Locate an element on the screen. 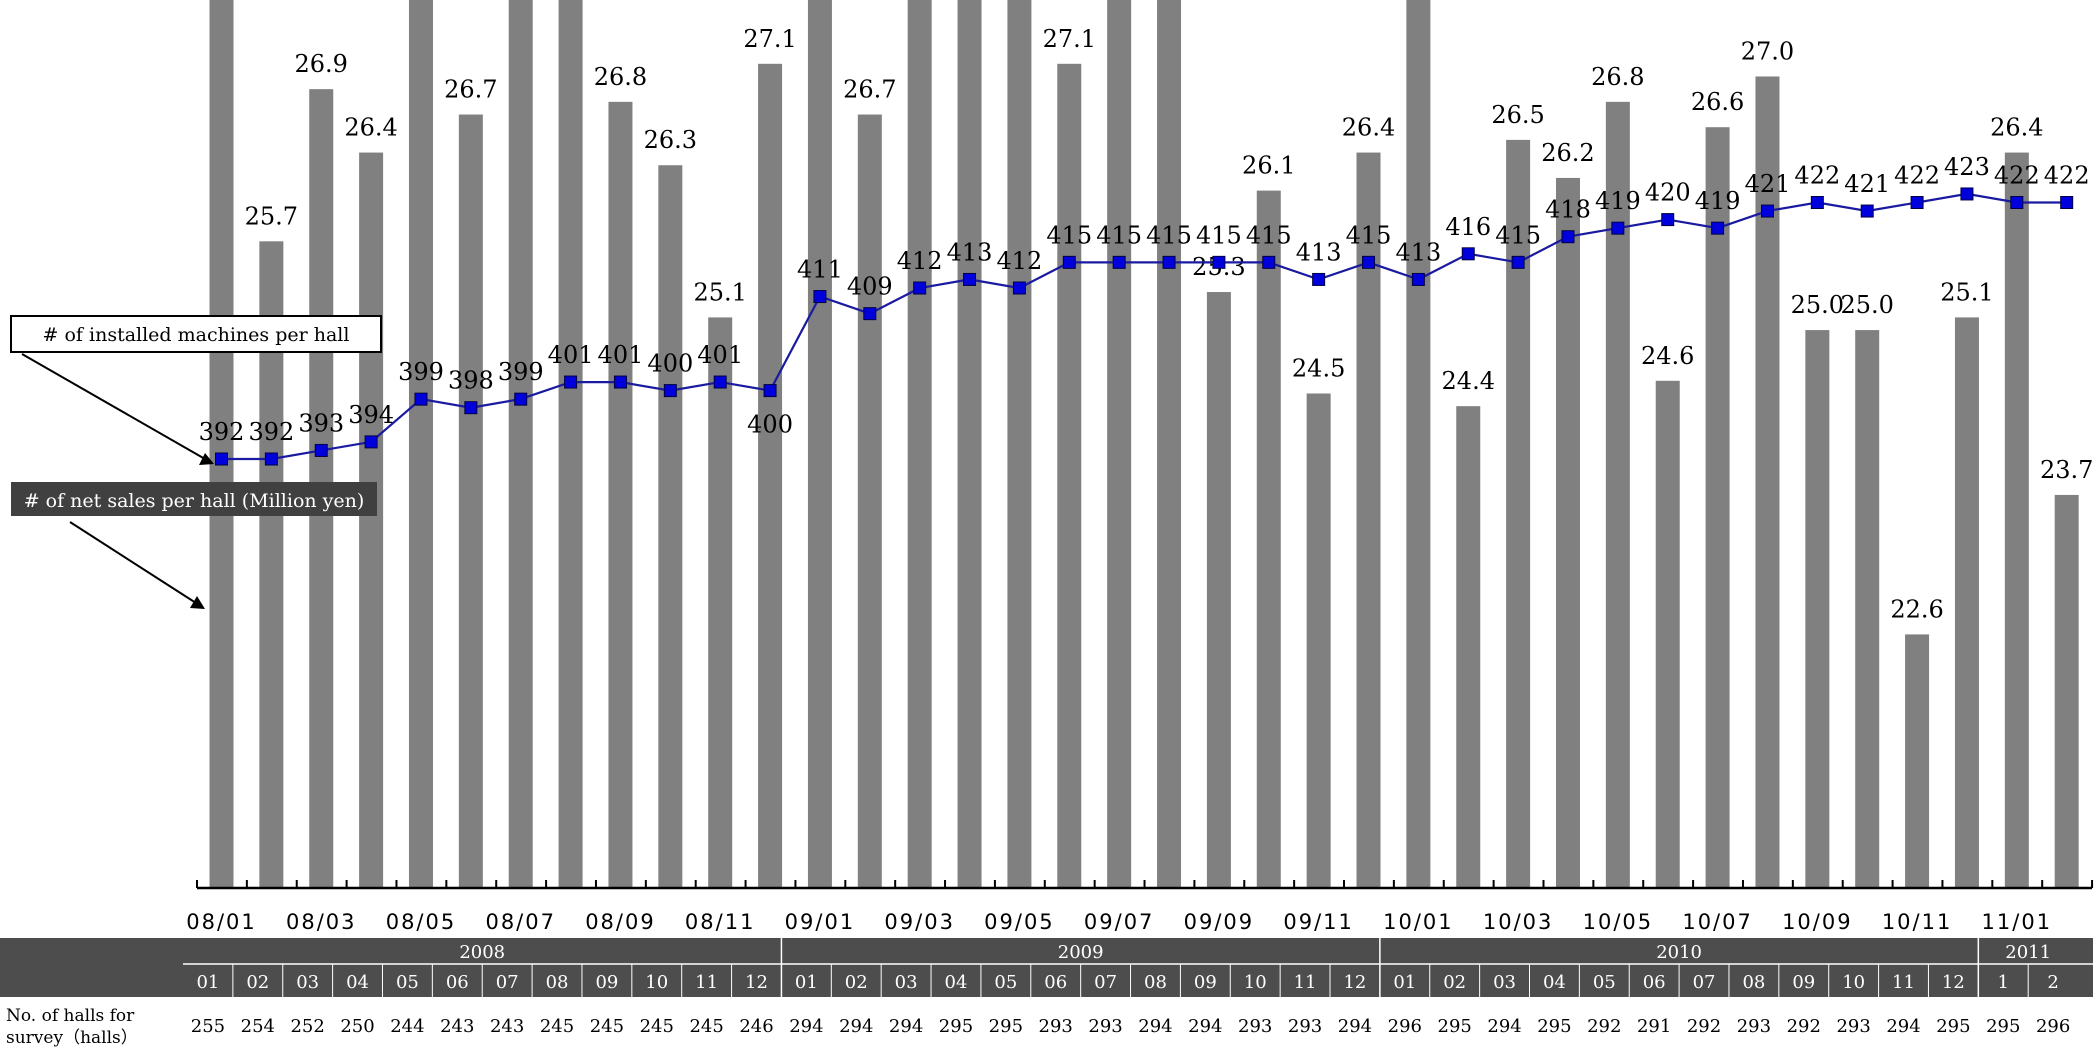  line-value-label: 420 is located at coordinates (1668, 193).